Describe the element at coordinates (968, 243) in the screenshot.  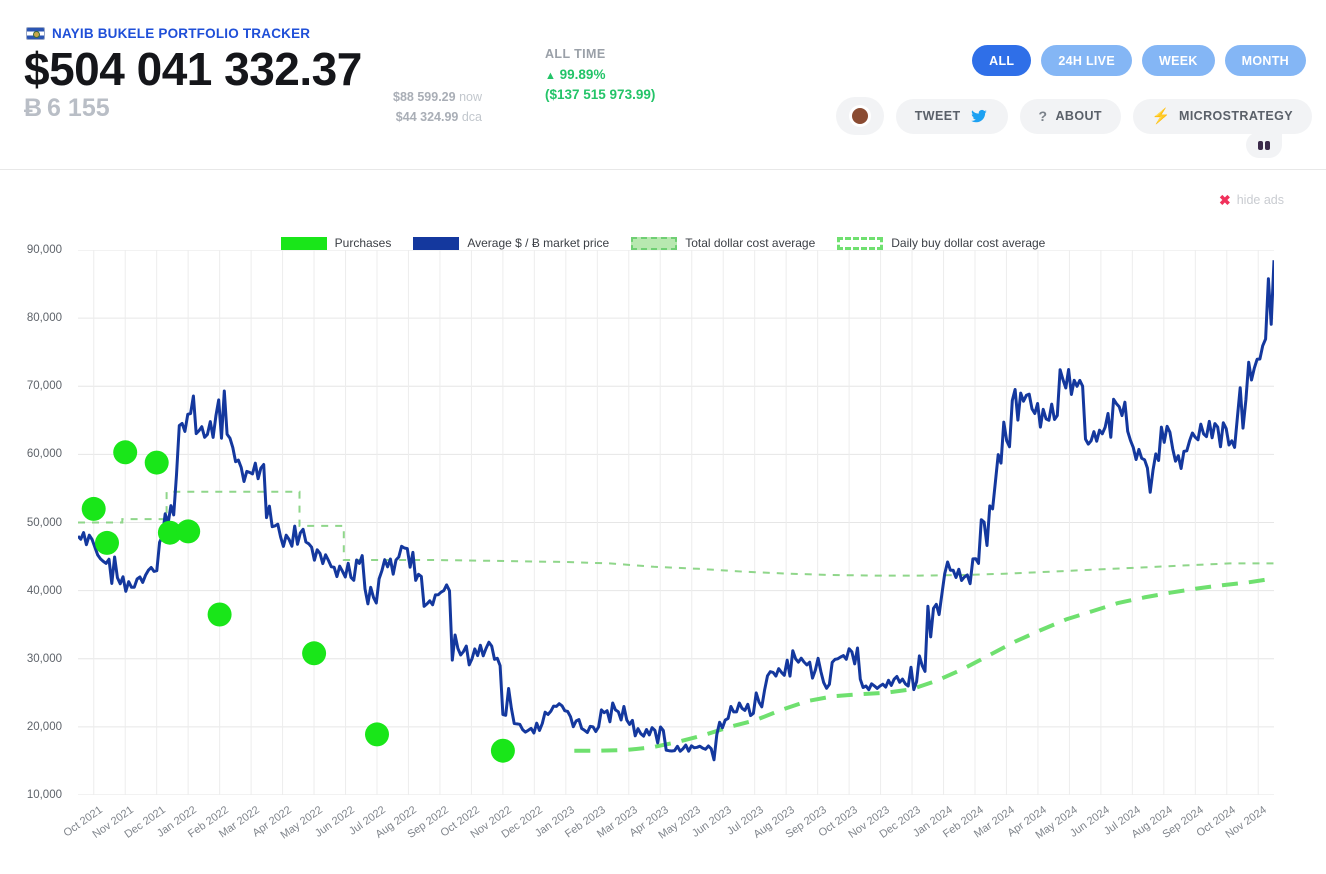
I see `legend-label: Daily buy dollar cost average` at that location.